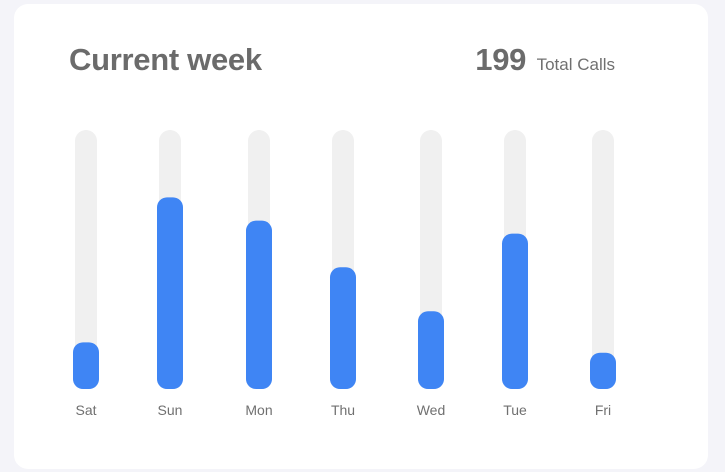  Describe the element at coordinates (501, 59) in the screenshot. I see `total-calls-value: 199` at that location.